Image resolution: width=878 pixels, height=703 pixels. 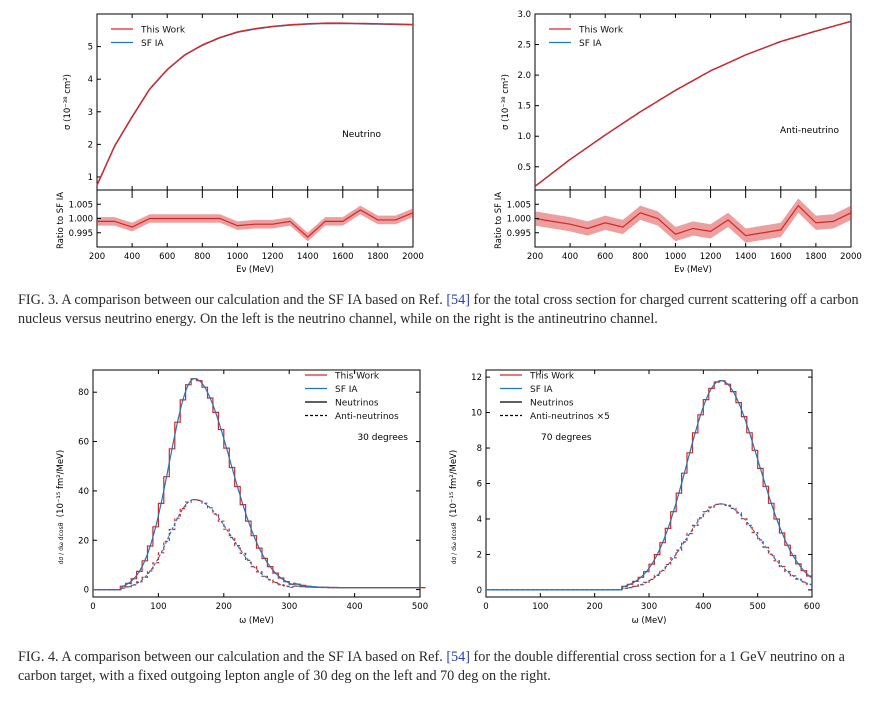 I want to click on angle-annotation: 30 degrees, so click(x=382, y=438).